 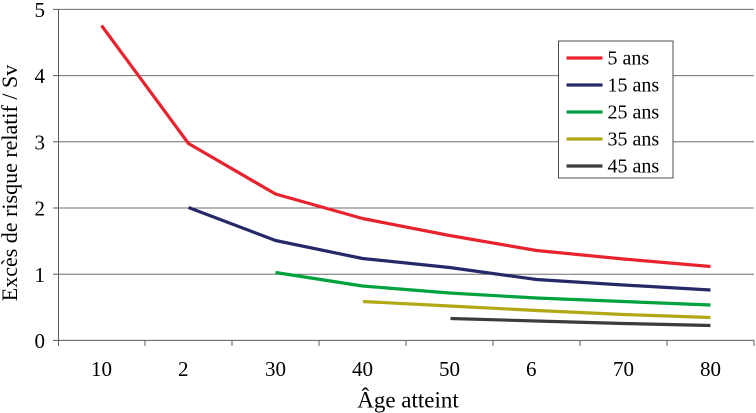 I want to click on svg-text: 4, so click(x=40, y=76).